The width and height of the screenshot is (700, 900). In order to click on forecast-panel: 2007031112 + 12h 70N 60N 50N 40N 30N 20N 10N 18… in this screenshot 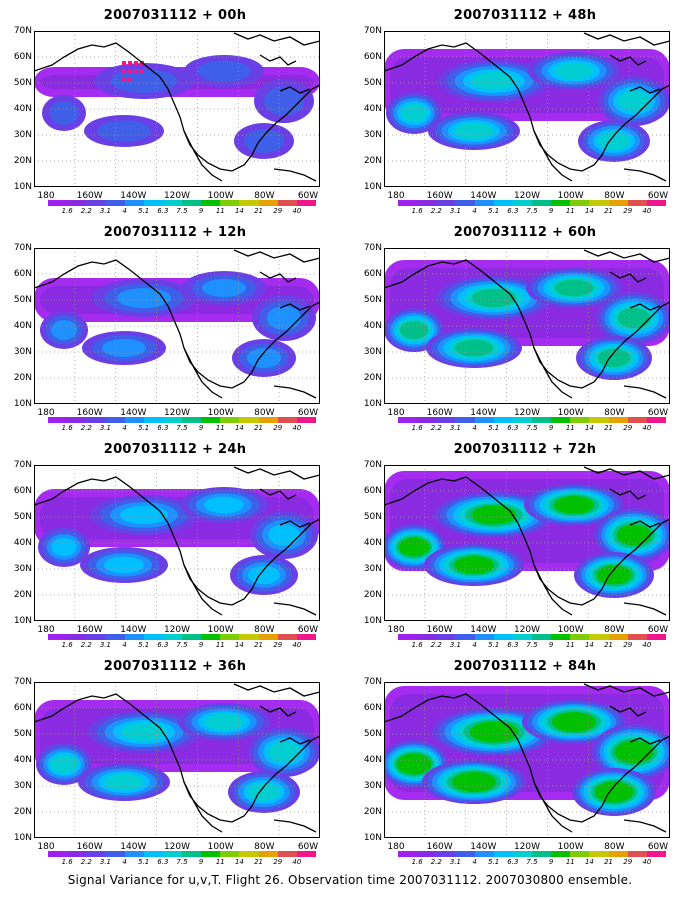, I will do `click(175, 324)`.